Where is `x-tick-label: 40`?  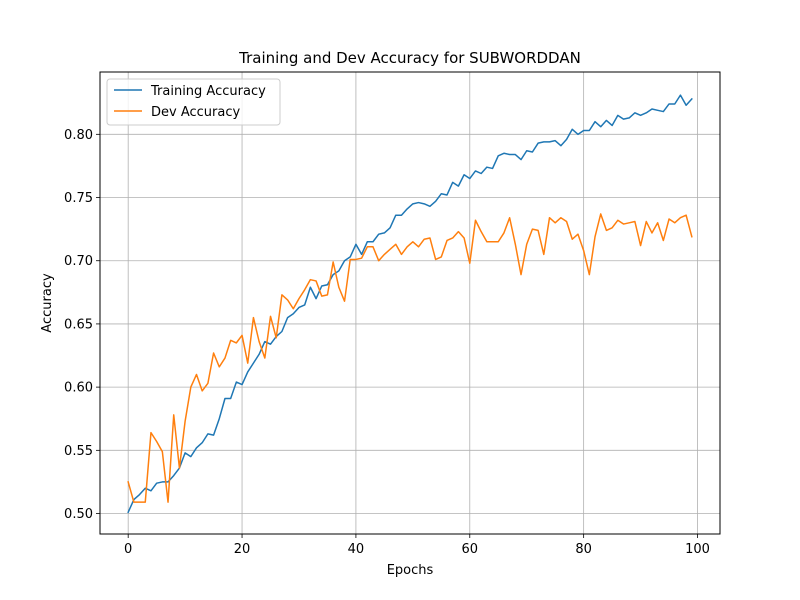
x-tick-label: 40 is located at coordinates (356, 549).